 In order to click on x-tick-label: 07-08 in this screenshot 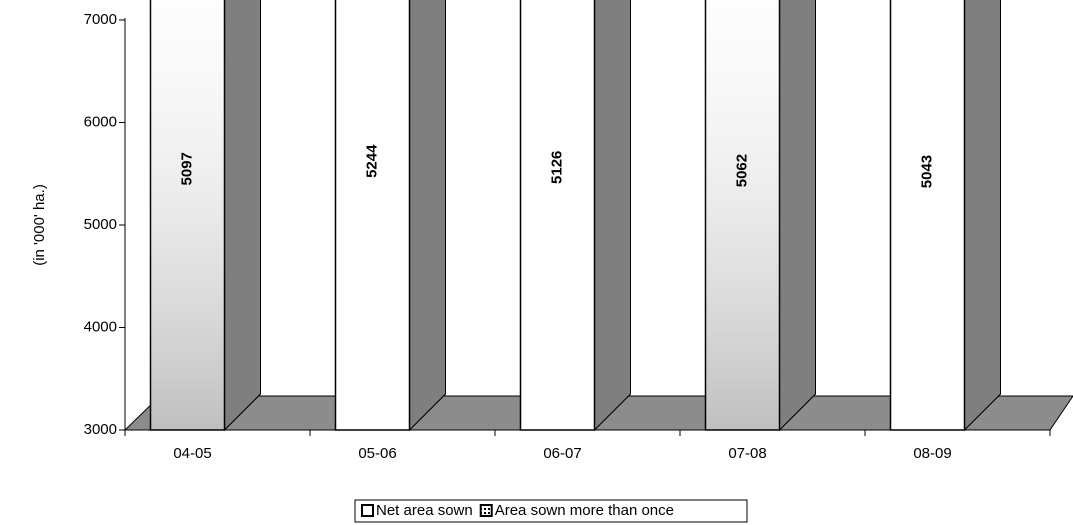, I will do `click(747, 453)`.